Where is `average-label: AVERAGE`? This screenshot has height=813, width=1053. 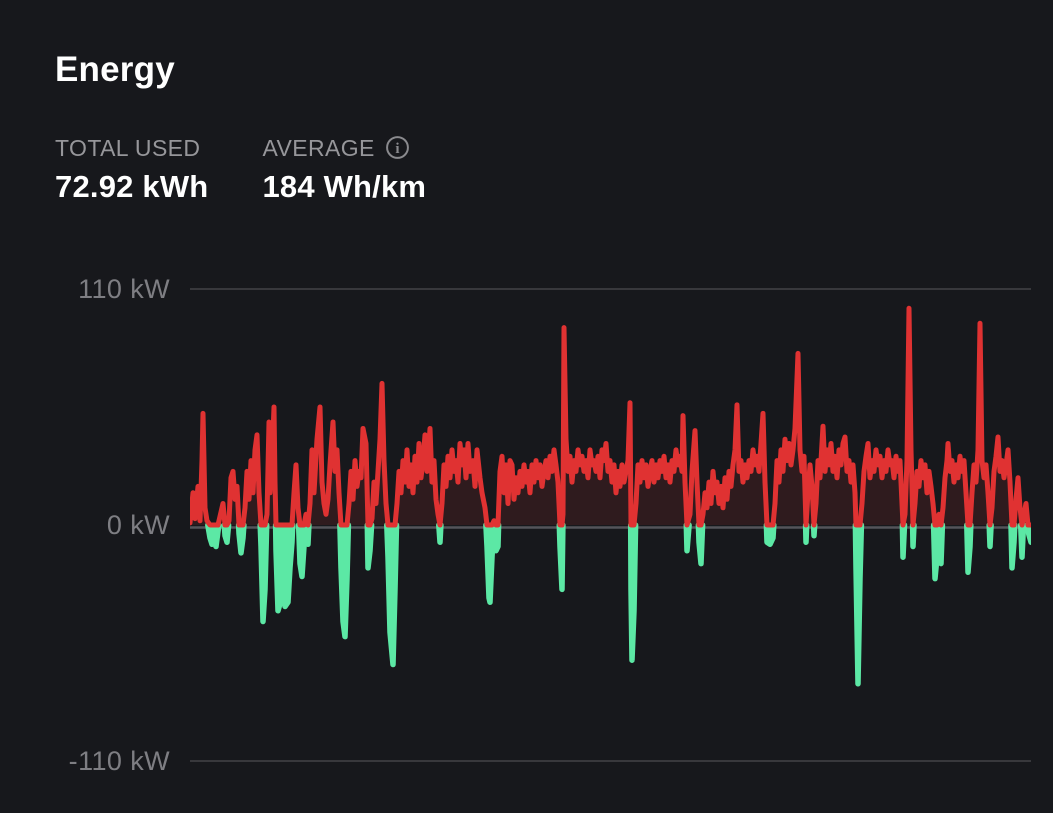 average-label: AVERAGE is located at coordinates (318, 148).